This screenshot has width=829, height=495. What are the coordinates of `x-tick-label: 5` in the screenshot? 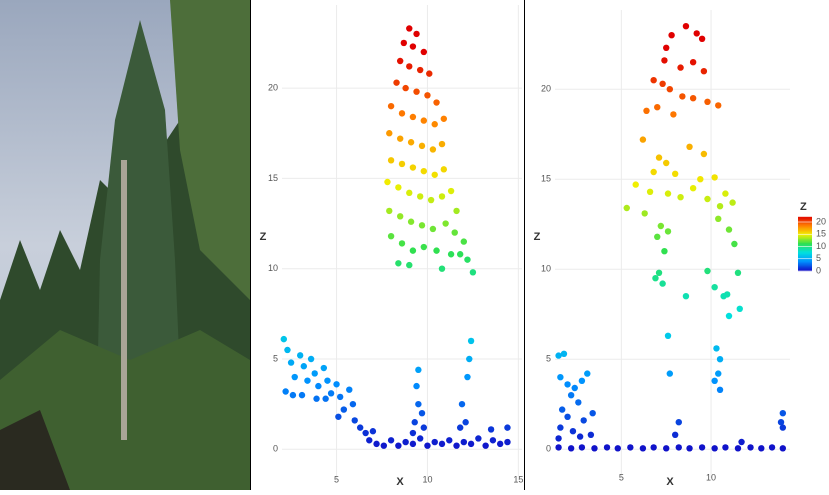 It's located at (621, 477).